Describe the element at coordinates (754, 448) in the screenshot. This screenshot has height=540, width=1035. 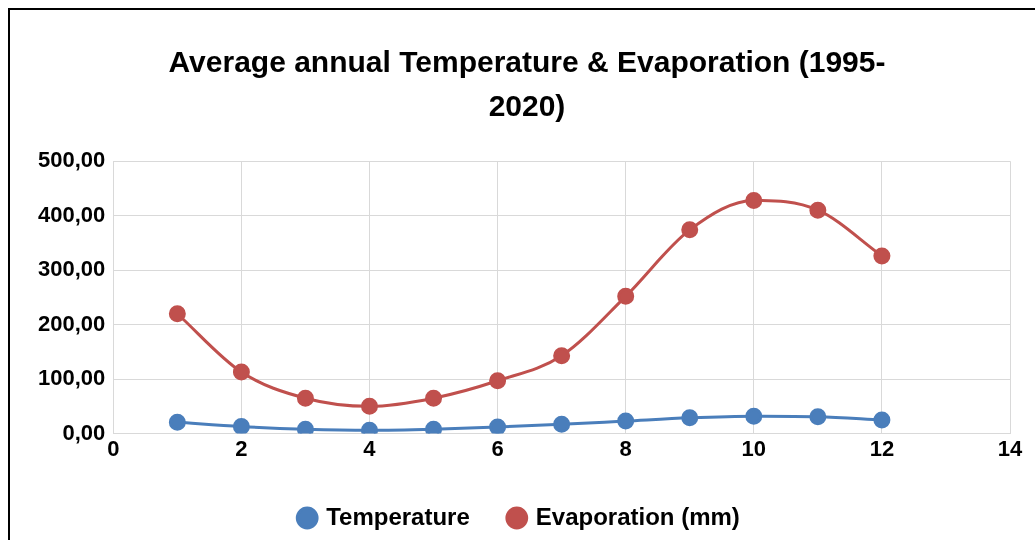
I see `x-tick-label: 10` at that location.